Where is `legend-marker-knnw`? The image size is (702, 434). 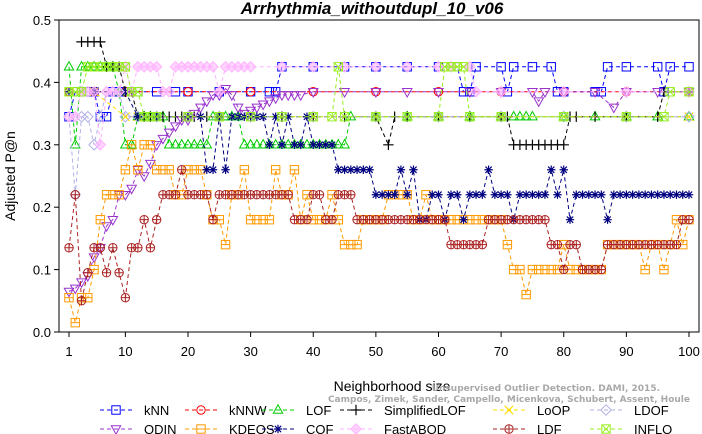
legend-marker-knnw is located at coordinates (201, 410).